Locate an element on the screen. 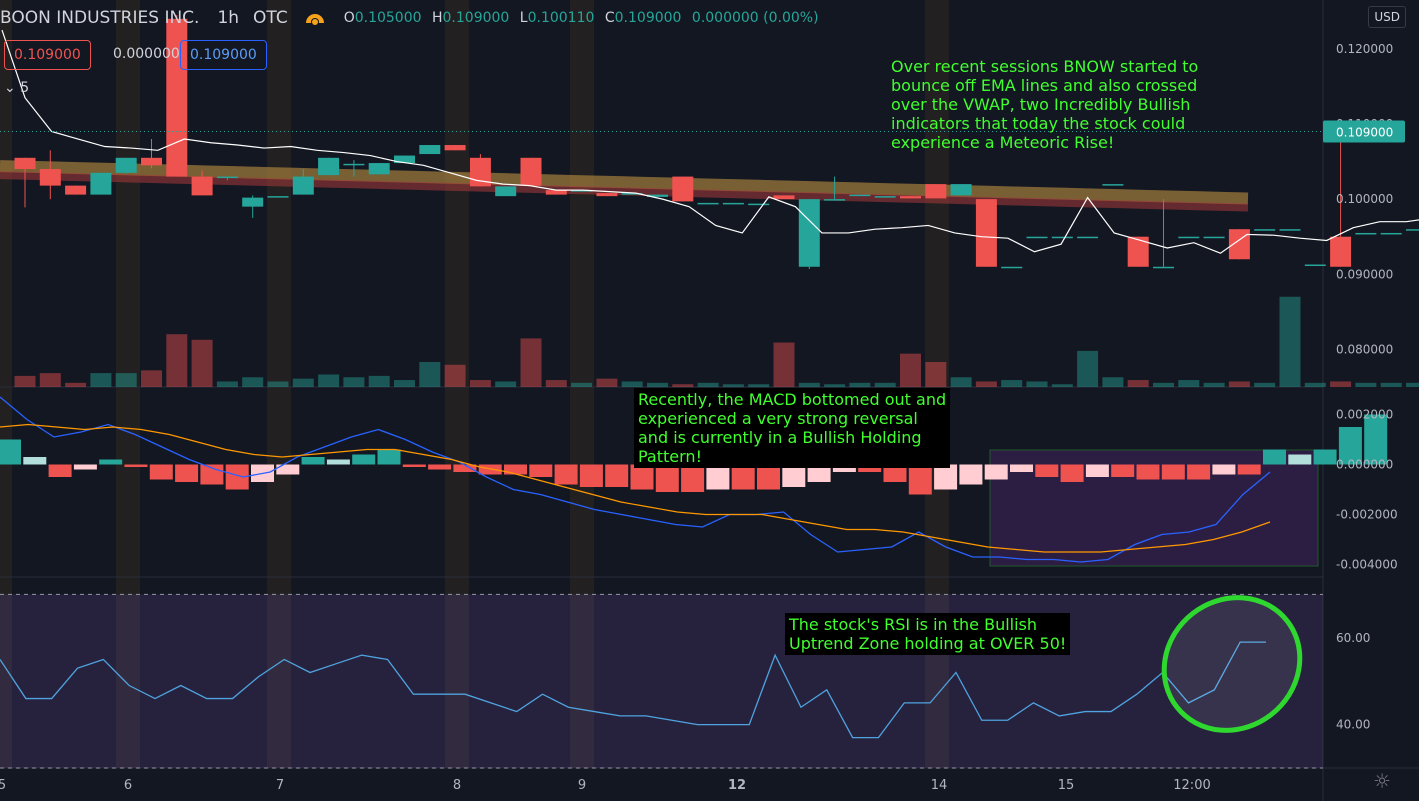 The height and width of the screenshot is (801, 1419). price-annotation-line: experience a Meteoric Rise! is located at coordinates (1003, 142).